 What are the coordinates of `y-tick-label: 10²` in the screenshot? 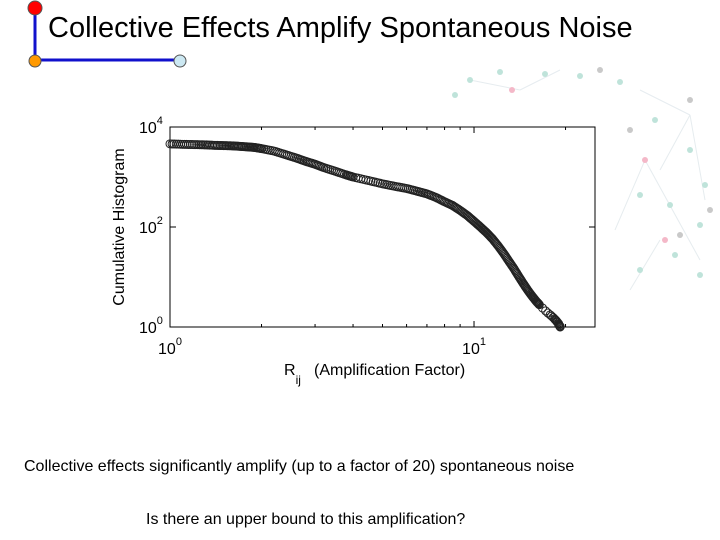 It's located at (151, 226).